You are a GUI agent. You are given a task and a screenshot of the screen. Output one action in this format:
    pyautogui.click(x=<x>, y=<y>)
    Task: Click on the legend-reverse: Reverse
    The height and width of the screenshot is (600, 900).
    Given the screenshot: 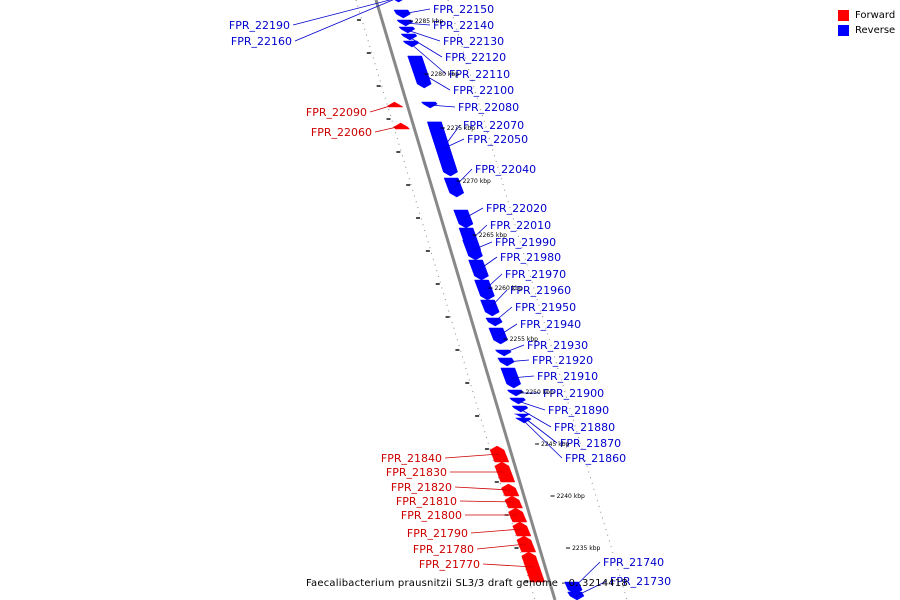 What is the action you would take?
    pyautogui.click(x=866, y=30)
    